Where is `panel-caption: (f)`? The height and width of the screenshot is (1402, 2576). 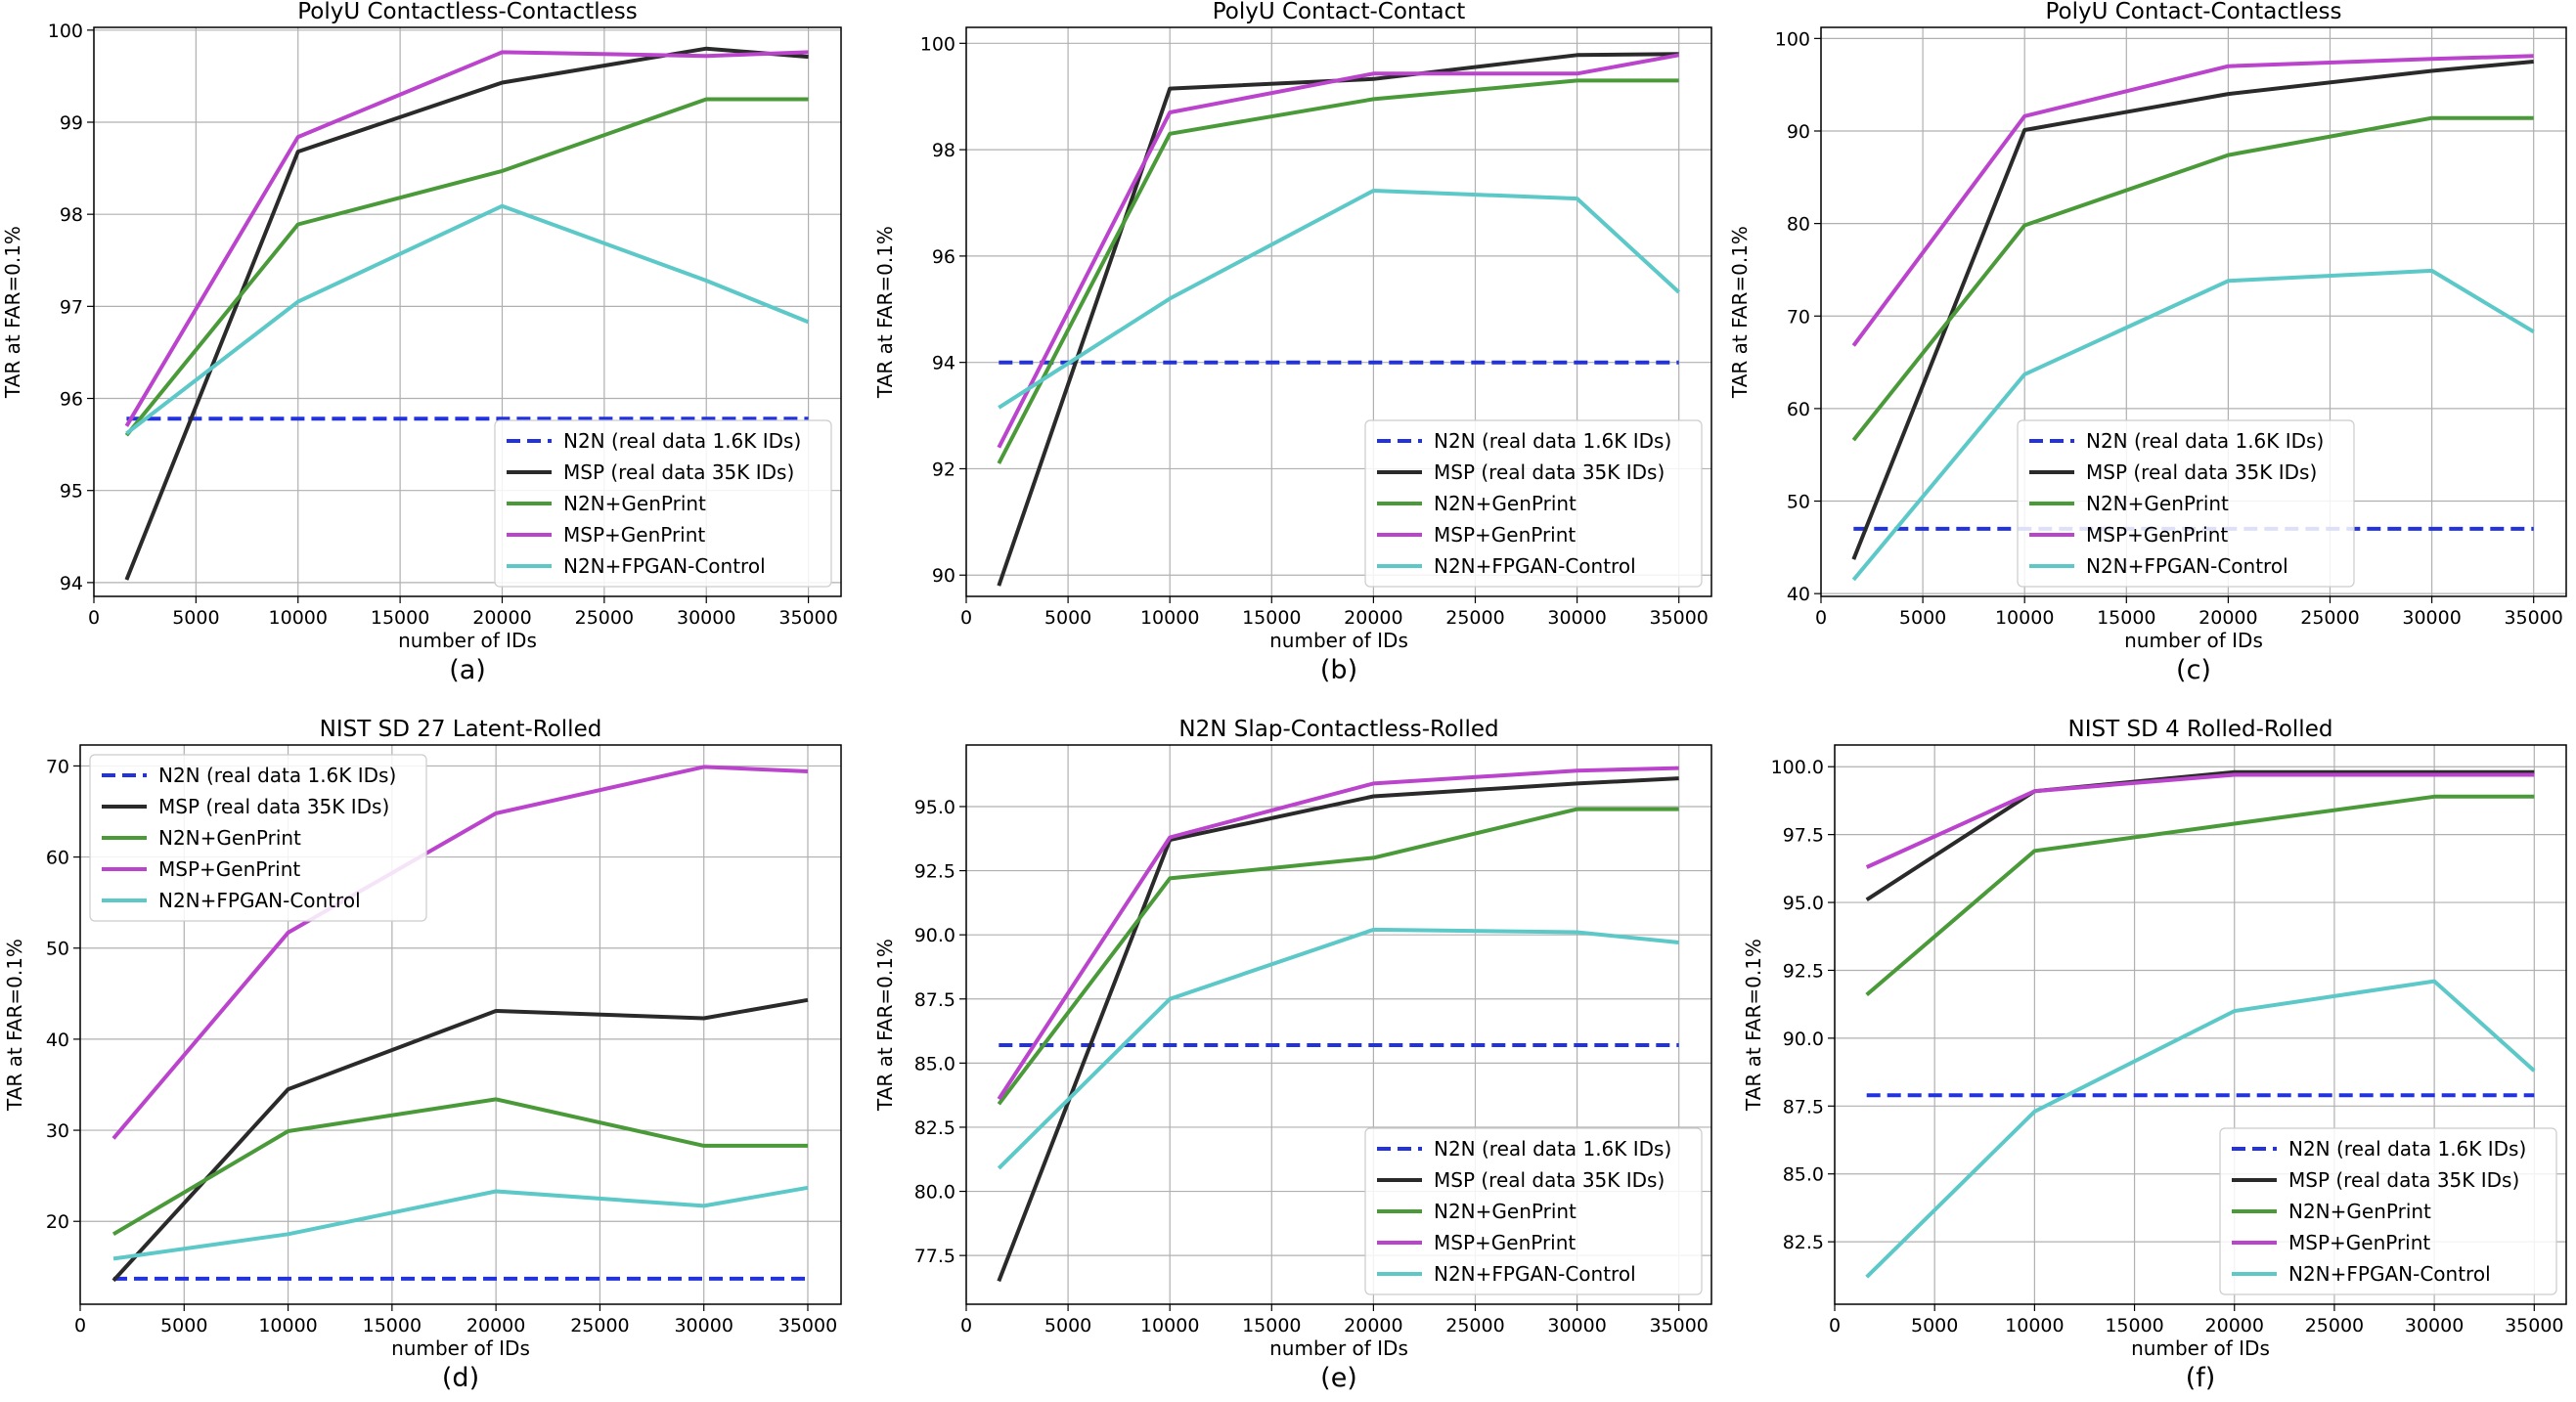
panel-caption: (f) is located at coordinates (2201, 1378).